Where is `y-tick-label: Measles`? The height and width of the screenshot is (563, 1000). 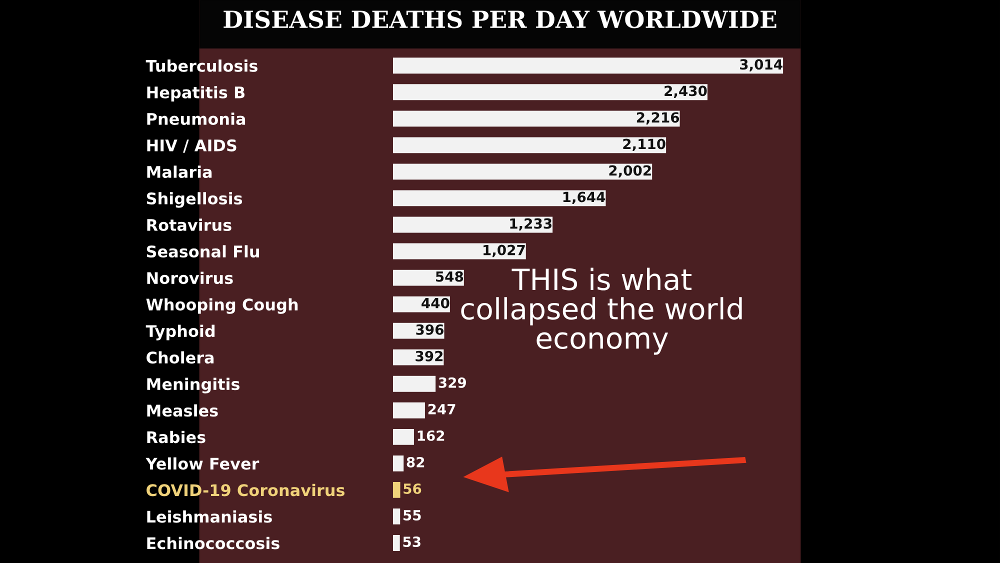 y-tick-label: Measles is located at coordinates (182, 410).